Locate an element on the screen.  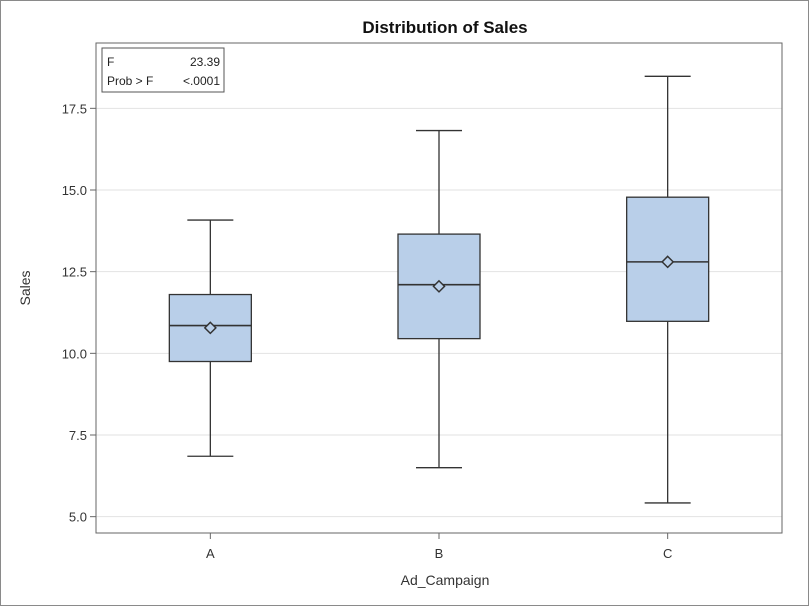
y-axis-label: Sales is located at coordinates (25, 287).